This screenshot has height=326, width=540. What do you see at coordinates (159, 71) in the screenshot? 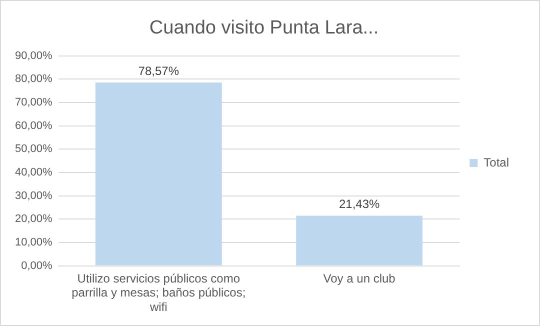
I see `data-label: 78,57%` at bounding box center [159, 71].